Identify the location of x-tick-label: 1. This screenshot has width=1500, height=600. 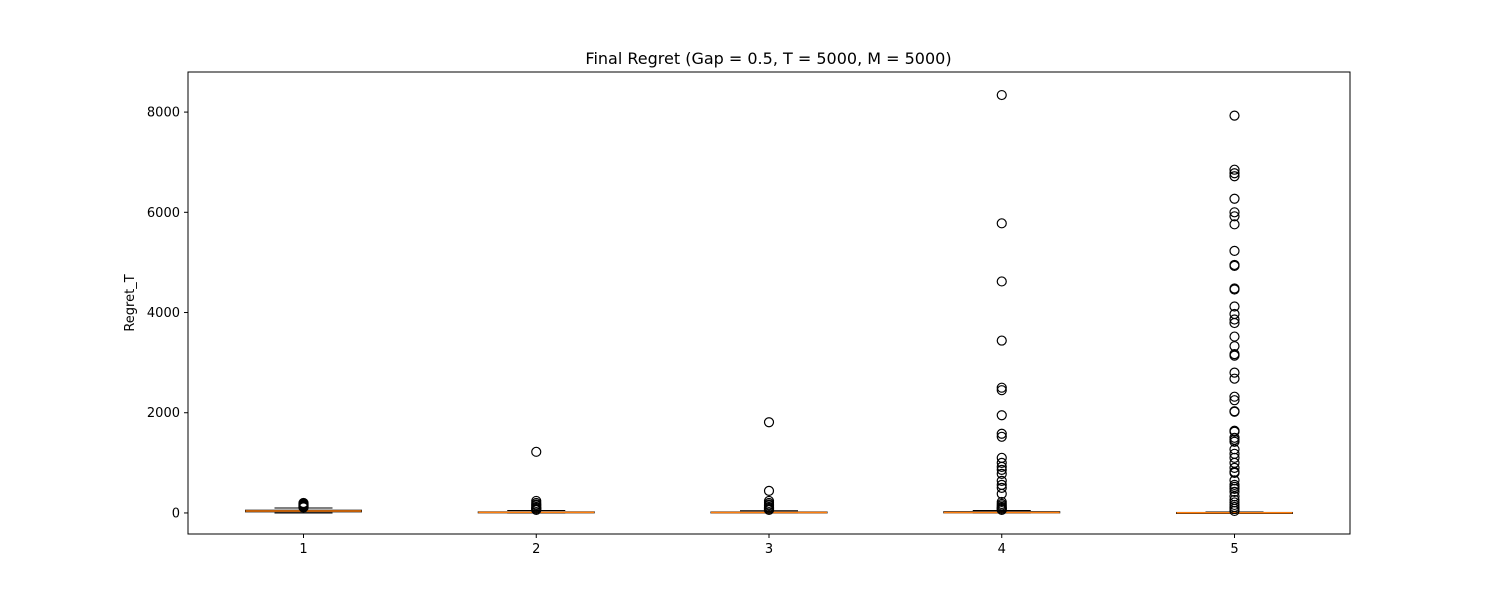
(303, 549).